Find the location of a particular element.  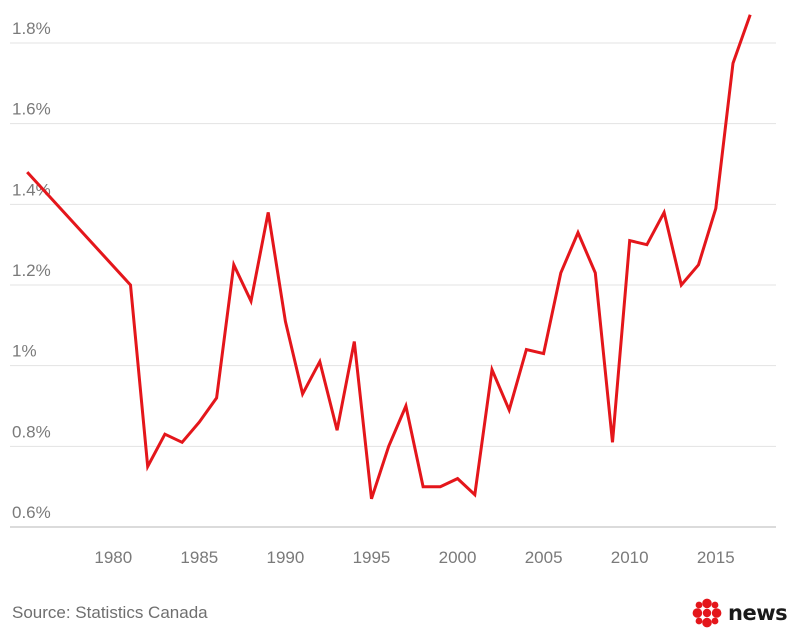

y-tick-label: 1.8% is located at coordinates (31, 28).